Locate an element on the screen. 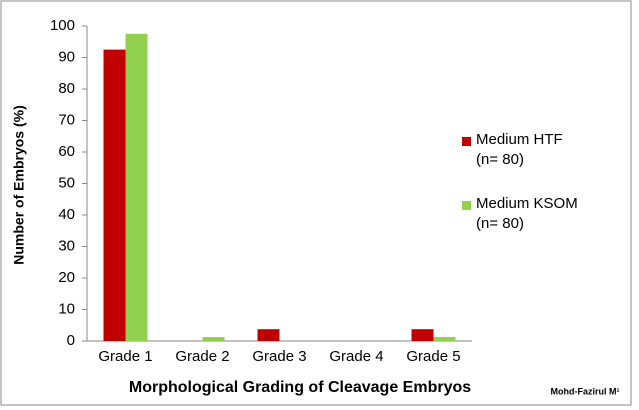 This screenshot has height=410, width=639. y-tick-label: 0 is located at coordinates (71, 340).